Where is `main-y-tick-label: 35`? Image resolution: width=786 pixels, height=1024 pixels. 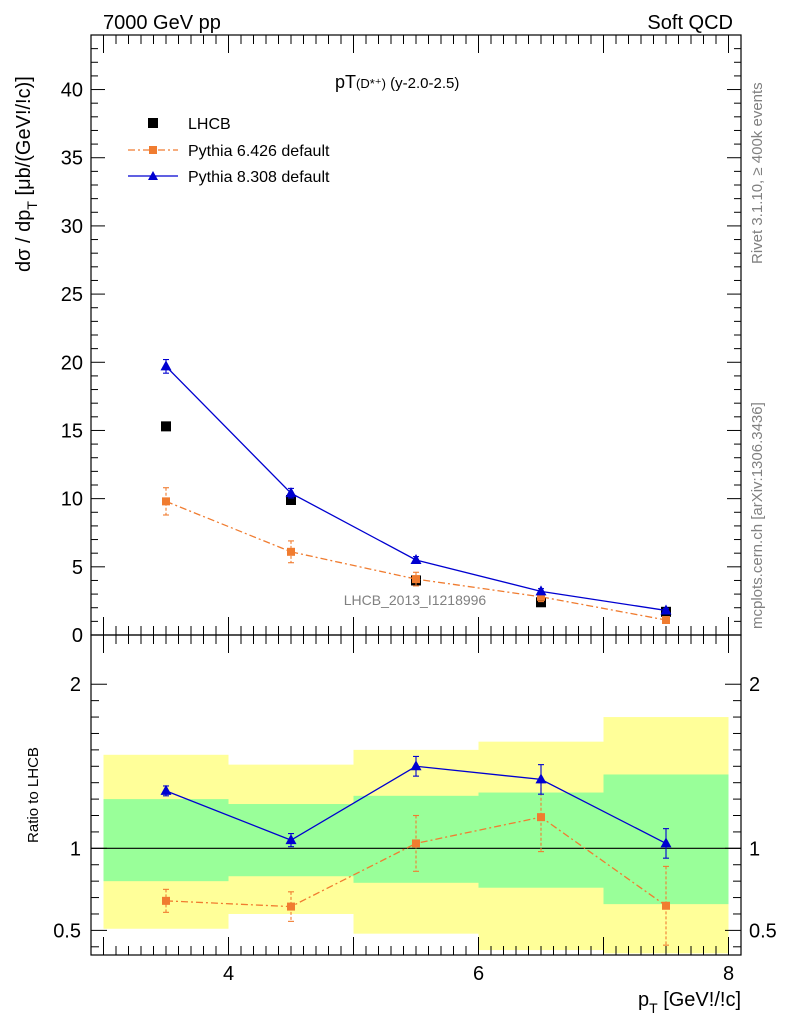
main-y-tick-label: 35 is located at coordinates (72, 159).